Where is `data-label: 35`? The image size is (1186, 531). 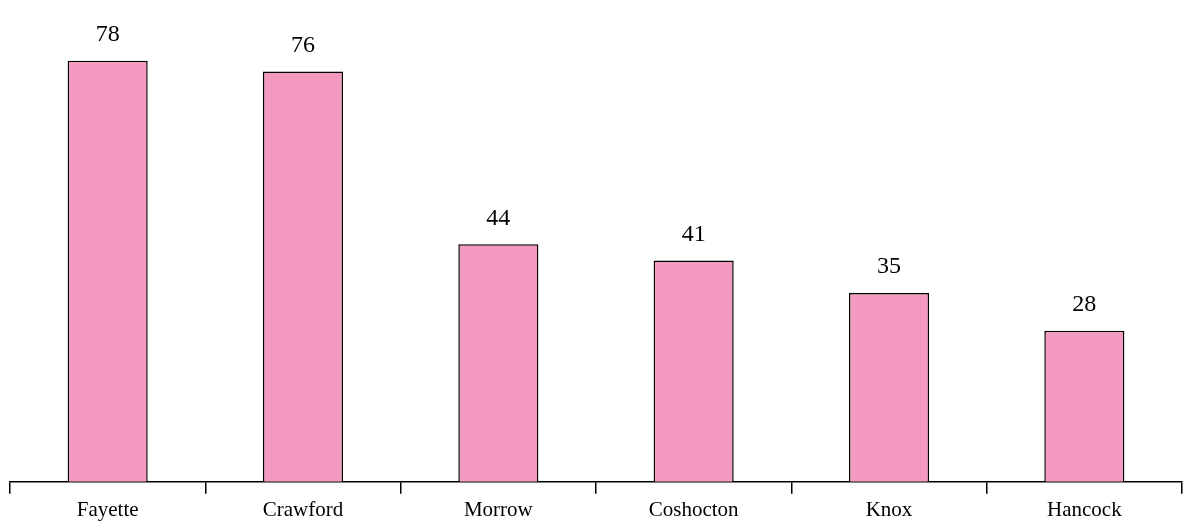 data-label: 35 is located at coordinates (889, 265).